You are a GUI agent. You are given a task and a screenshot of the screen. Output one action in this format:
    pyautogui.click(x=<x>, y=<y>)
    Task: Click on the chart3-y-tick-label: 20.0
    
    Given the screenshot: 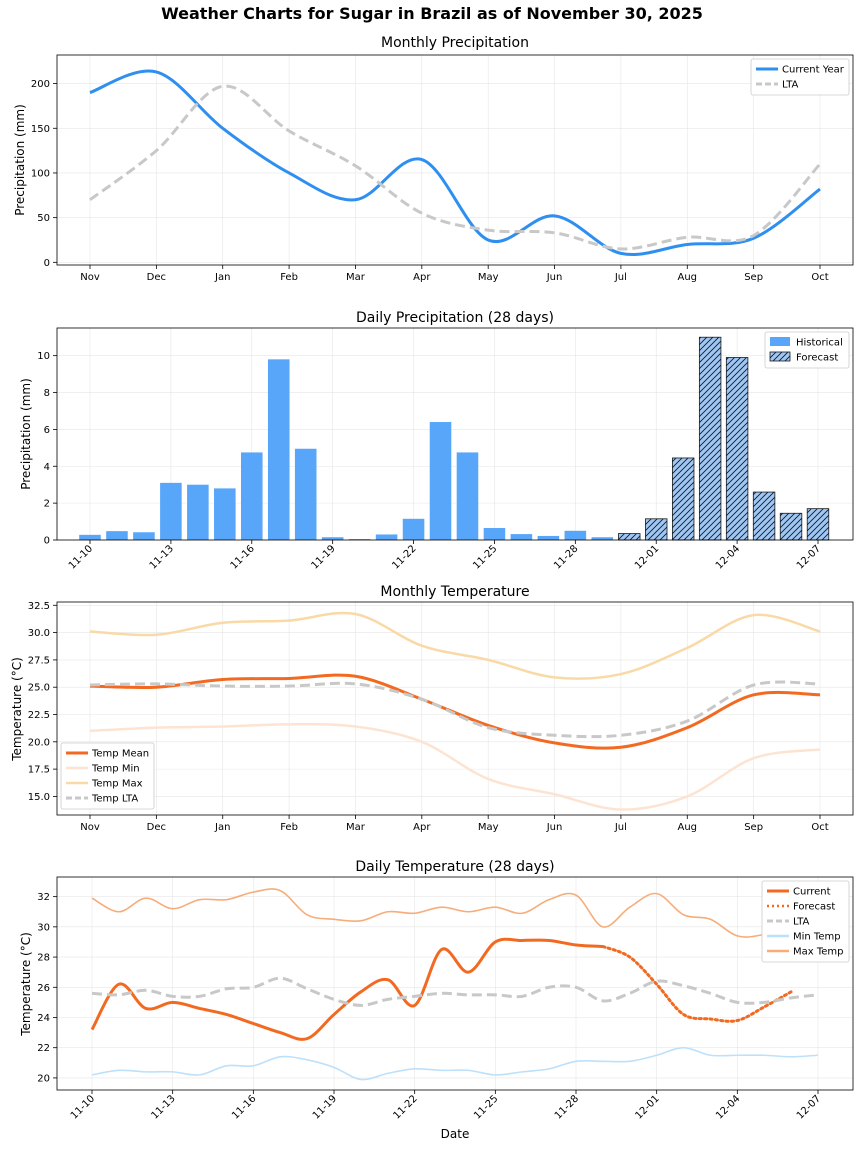 What is the action you would take?
    pyautogui.click(x=39, y=742)
    